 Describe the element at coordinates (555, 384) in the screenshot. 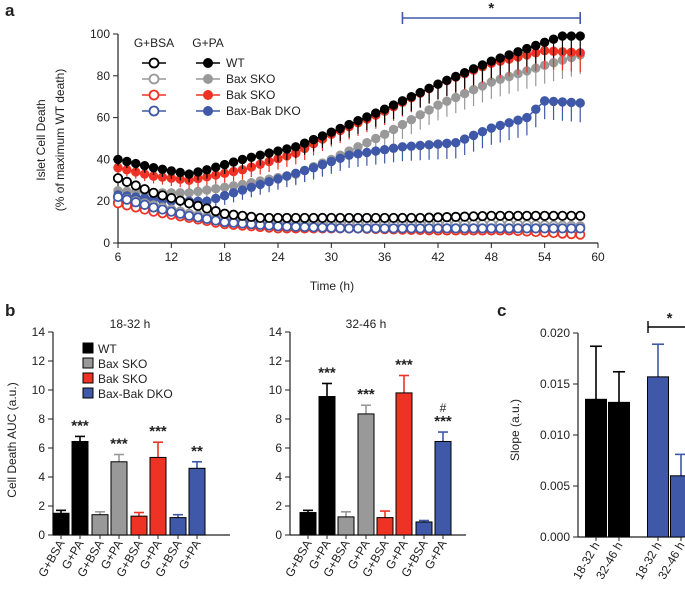

I see `chart-c-ytick-label: 0.015` at that location.